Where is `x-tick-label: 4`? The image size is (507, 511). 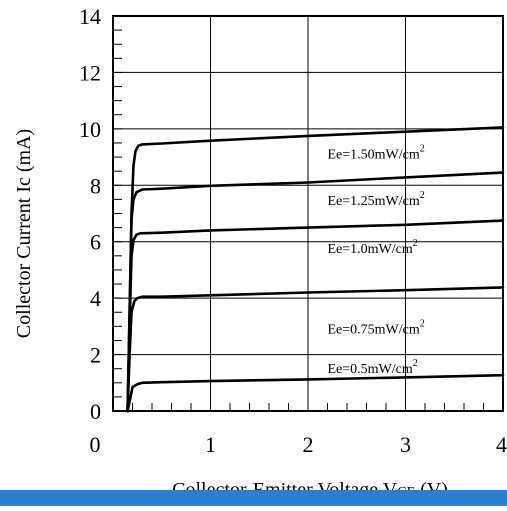 x-tick-label: 4 is located at coordinates (501, 444).